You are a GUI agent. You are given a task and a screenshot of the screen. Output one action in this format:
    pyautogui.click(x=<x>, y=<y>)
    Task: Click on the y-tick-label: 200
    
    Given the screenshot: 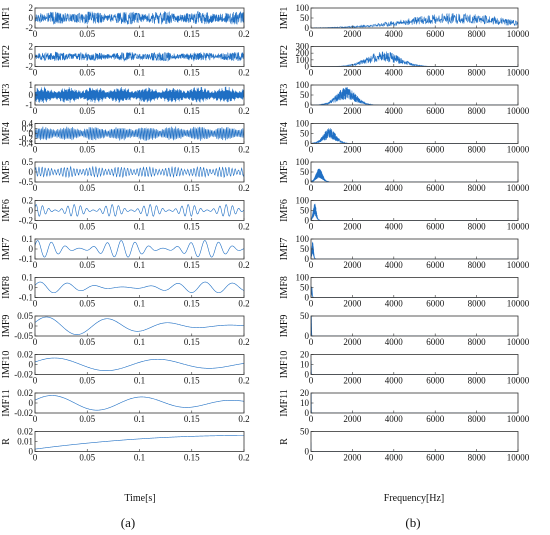 What is the action you would take?
    pyautogui.click(x=303, y=53)
    